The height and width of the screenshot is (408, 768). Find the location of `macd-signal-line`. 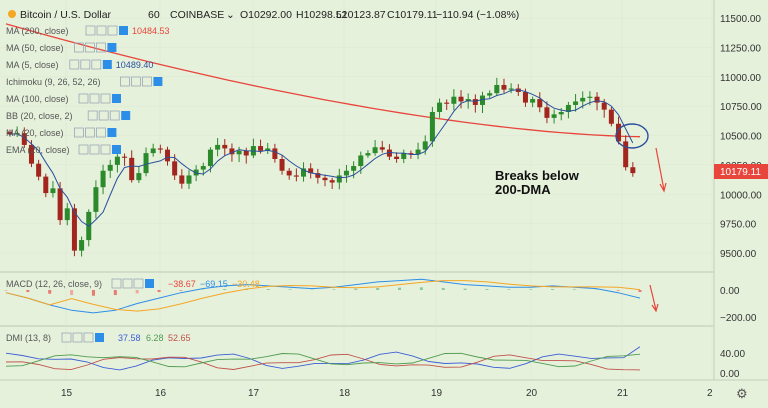

macd-signal-line is located at coordinates (323, 296).